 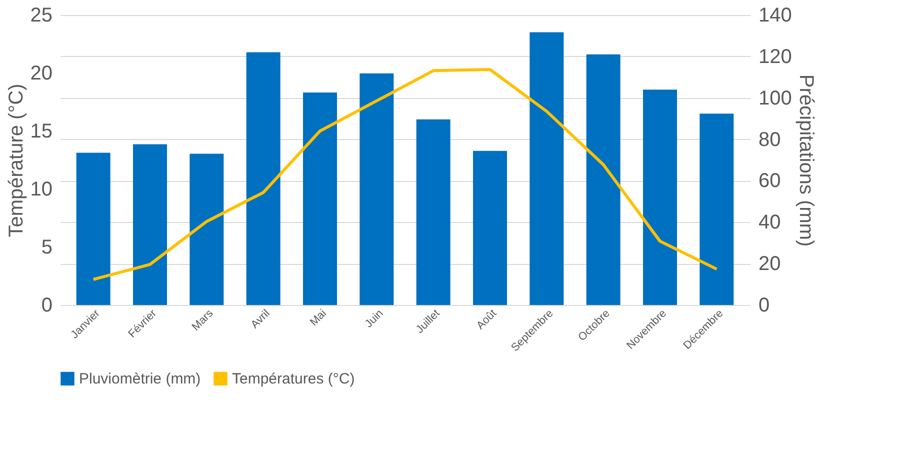 What do you see at coordinates (805, 160) in the screenshot?
I see `y2-axis-title: Précipitations (mm)` at bounding box center [805, 160].